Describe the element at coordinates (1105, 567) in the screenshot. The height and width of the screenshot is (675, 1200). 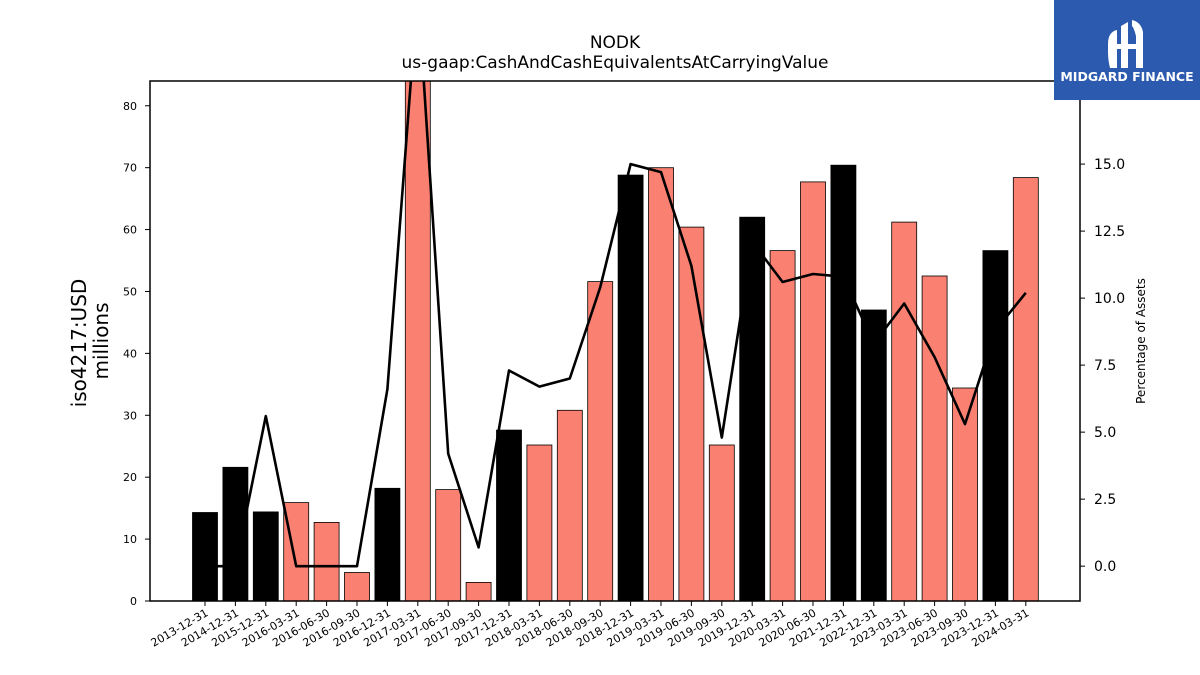
I see `y2-tick-label: 0.0` at that location.